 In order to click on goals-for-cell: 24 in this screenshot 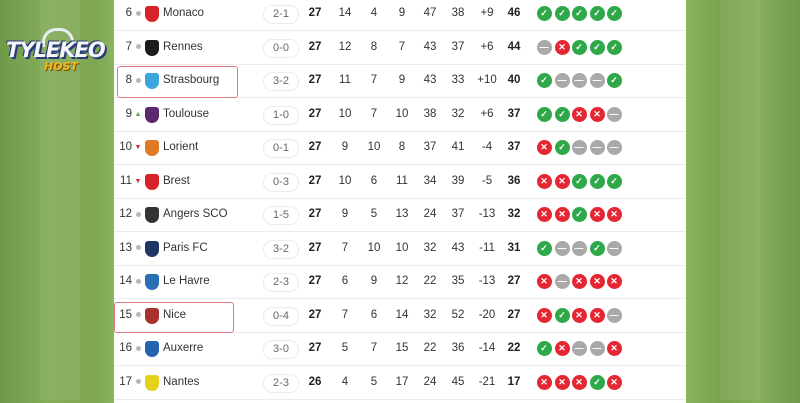, I will do `click(430, 381)`.